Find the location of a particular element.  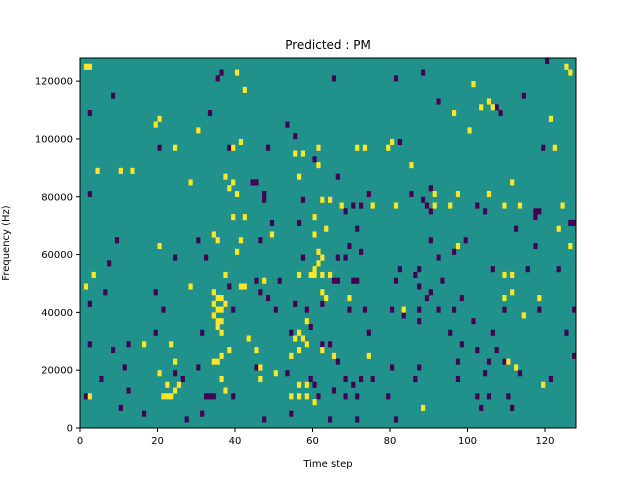

y-tick-label: 20000 is located at coordinates (57, 371).